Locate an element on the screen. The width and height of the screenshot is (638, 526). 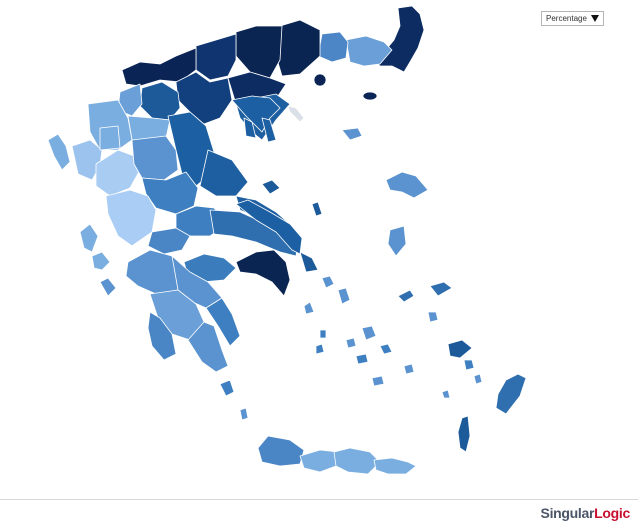
logo-part: Logic is located at coordinates (612, 513).